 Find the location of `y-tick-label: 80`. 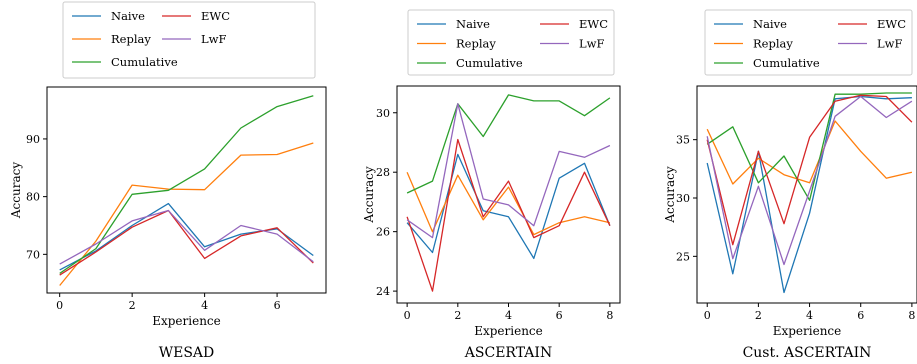

y-tick-label: 80 is located at coordinates (33, 197).